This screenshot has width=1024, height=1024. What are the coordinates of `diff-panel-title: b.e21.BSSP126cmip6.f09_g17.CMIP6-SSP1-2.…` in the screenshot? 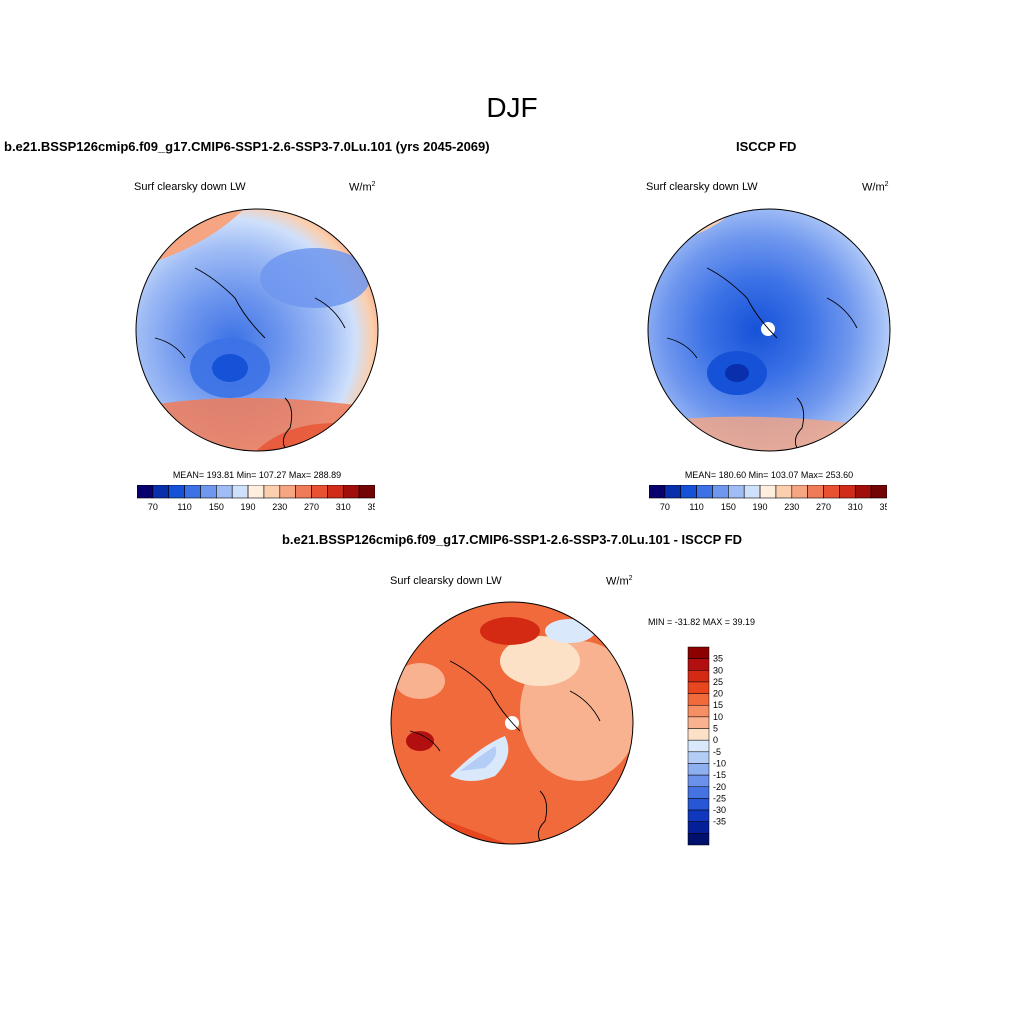 It's located at (511, 539).